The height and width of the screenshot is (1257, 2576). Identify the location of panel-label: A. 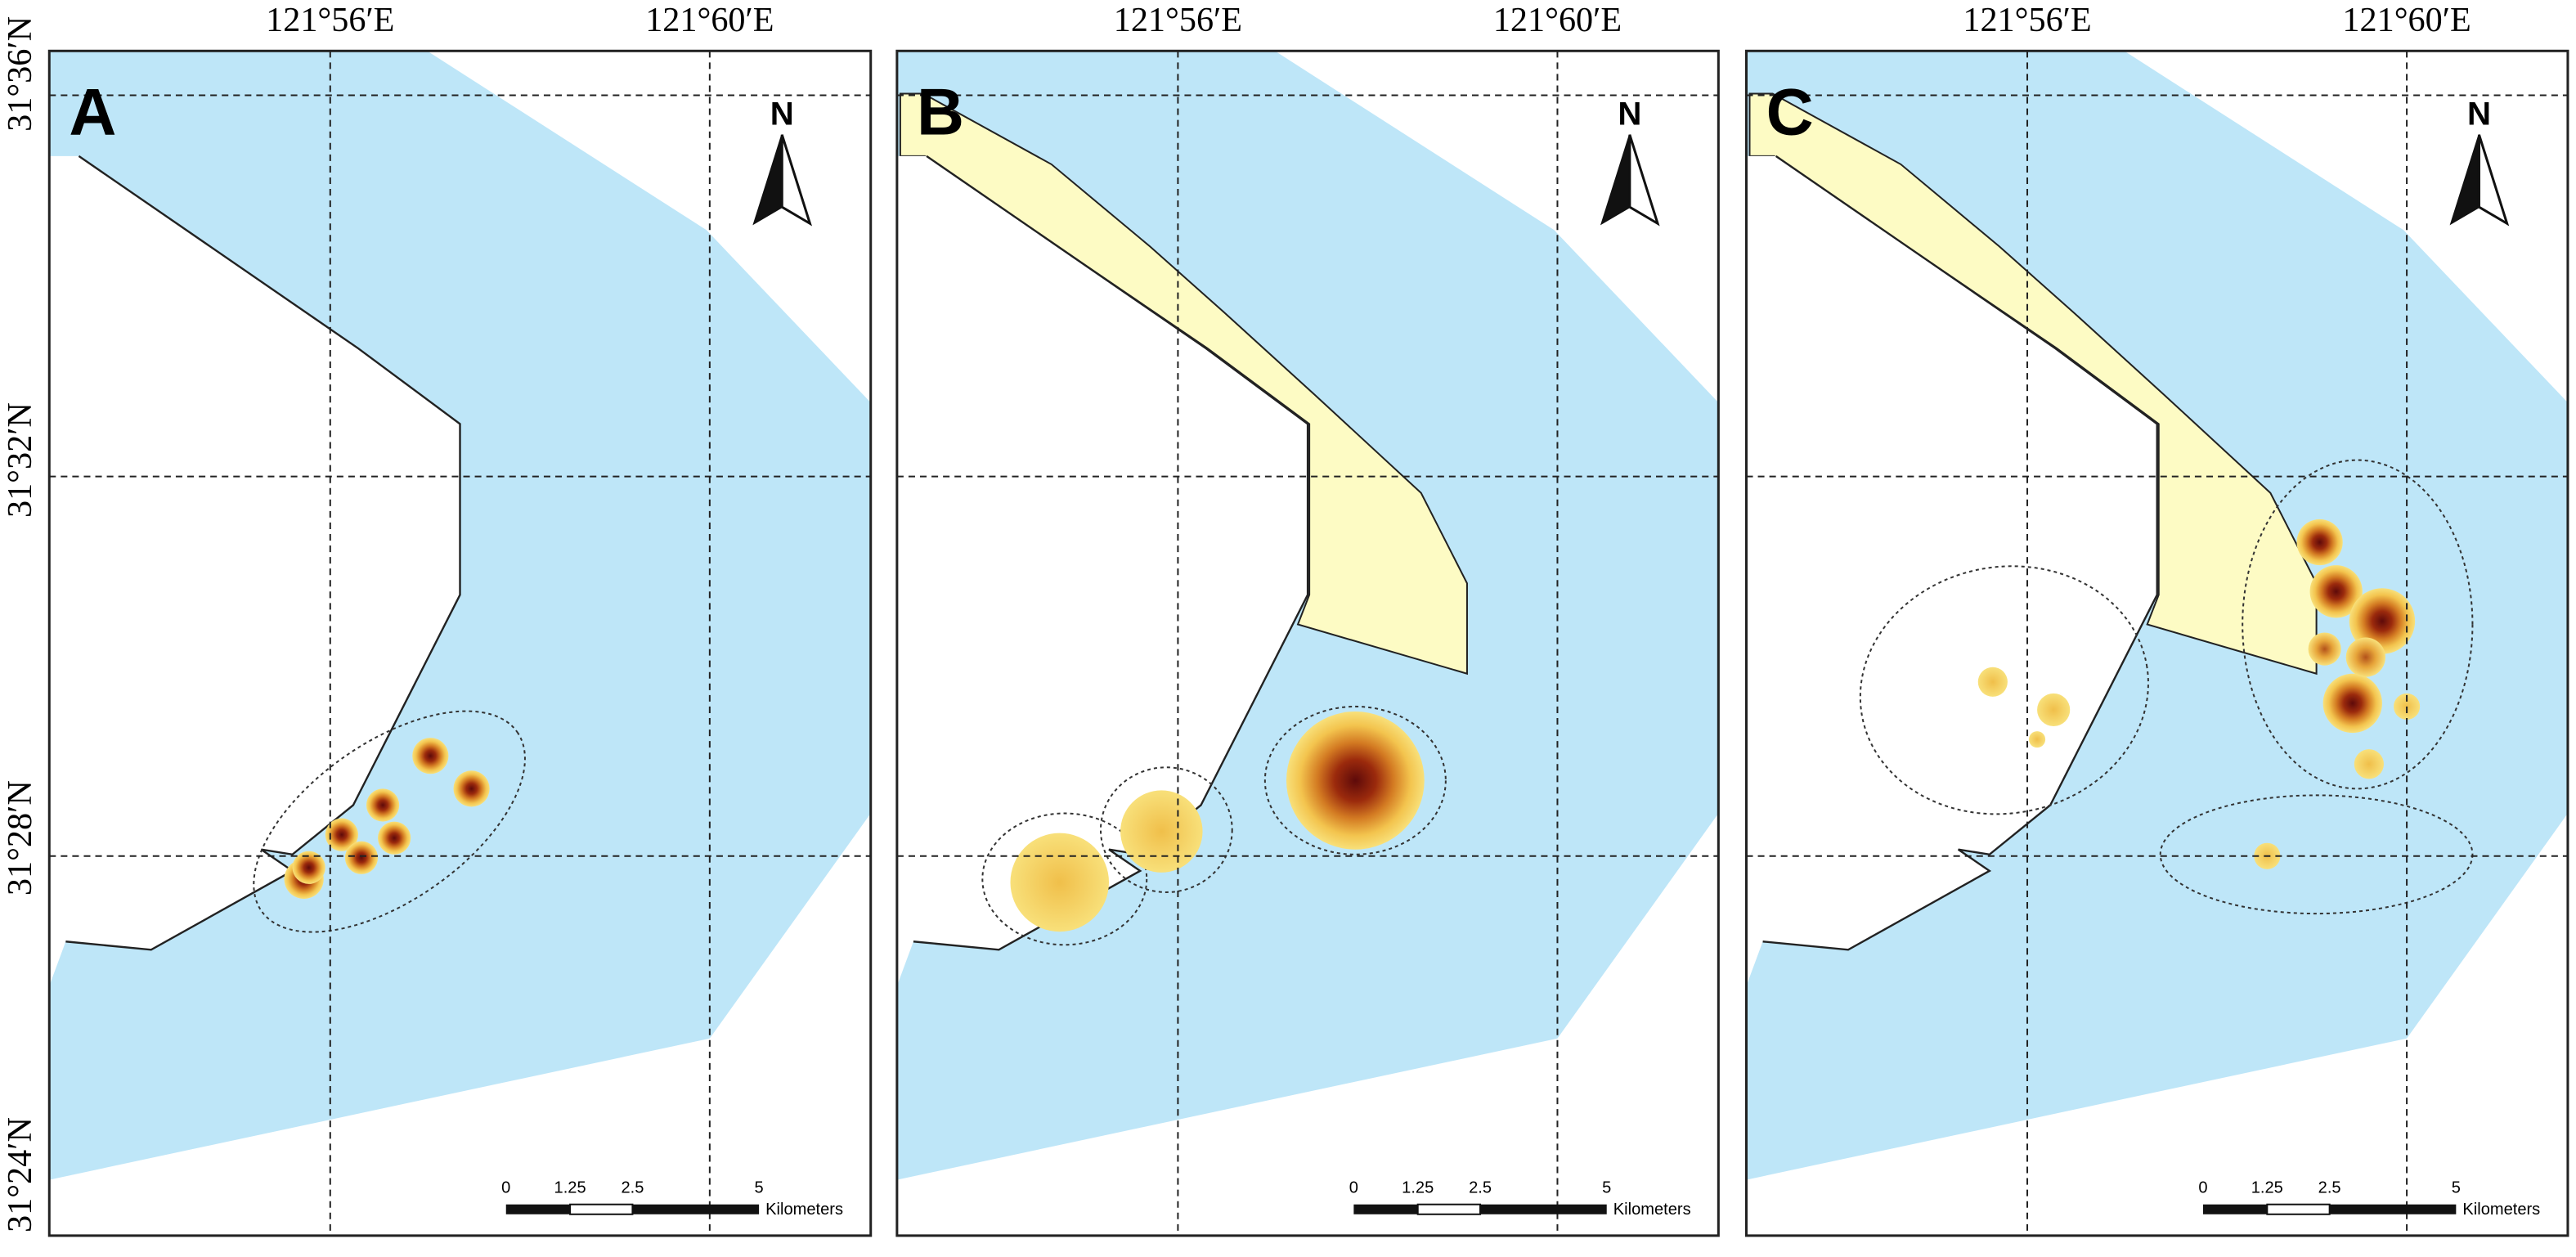
(93, 113).